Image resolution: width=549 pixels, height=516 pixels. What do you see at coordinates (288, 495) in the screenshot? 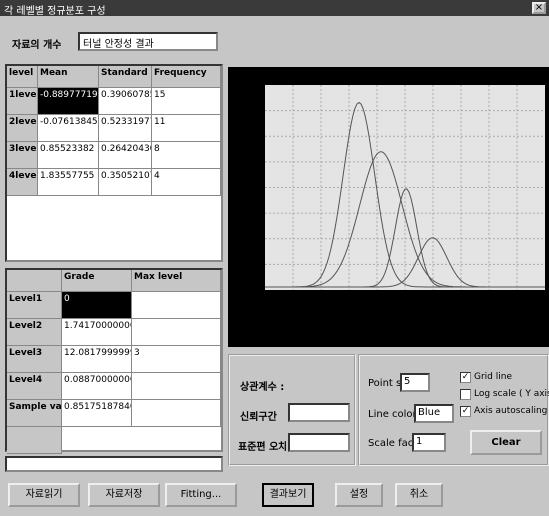
I see `button: 결과보기` at bounding box center [288, 495].